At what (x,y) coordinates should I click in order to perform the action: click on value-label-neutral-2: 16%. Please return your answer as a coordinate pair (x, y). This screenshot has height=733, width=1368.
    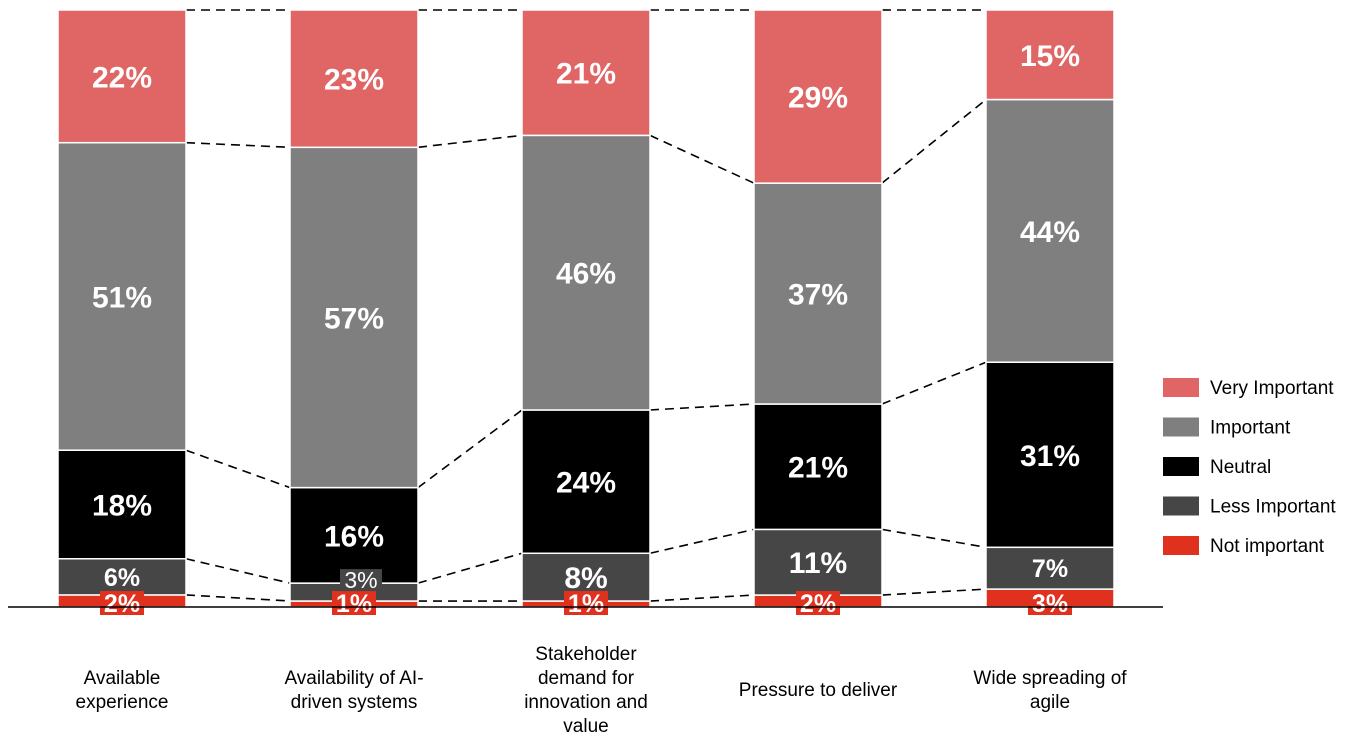
    Looking at the image, I should click on (354, 536).